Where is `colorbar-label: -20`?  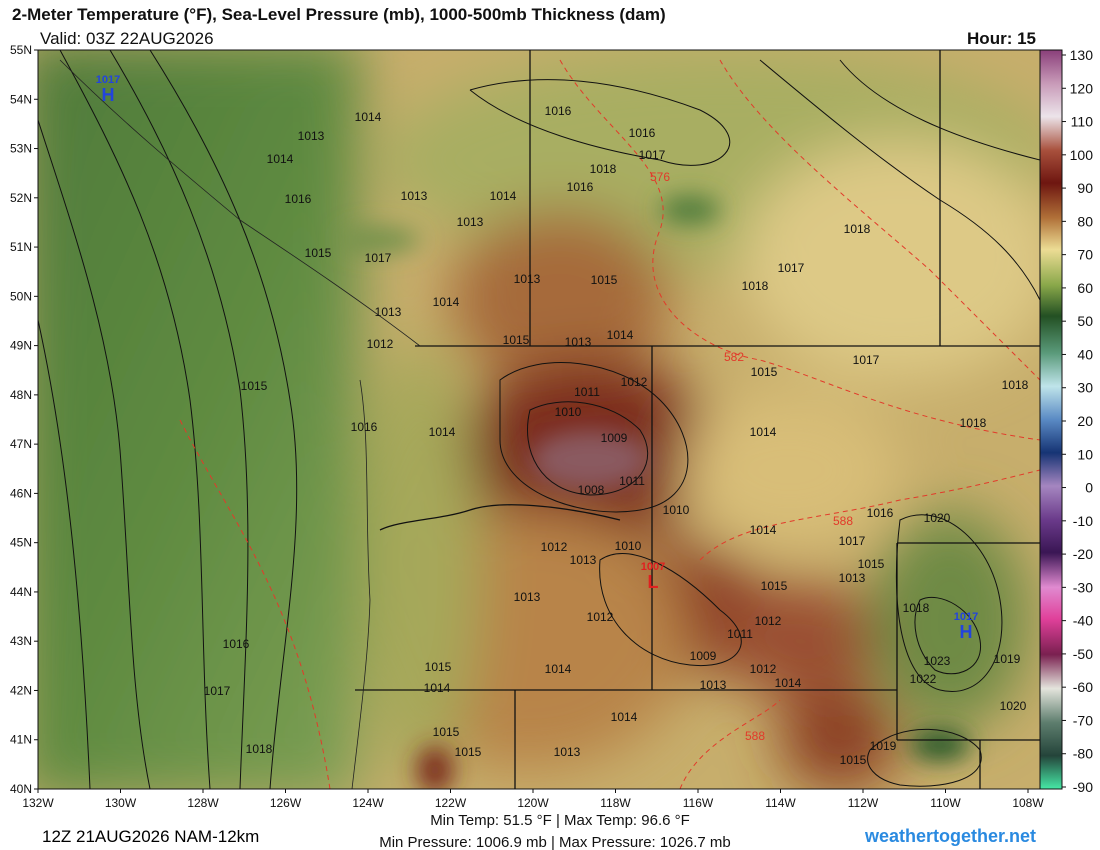
colorbar-label: -20 is located at coordinates (1083, 554).